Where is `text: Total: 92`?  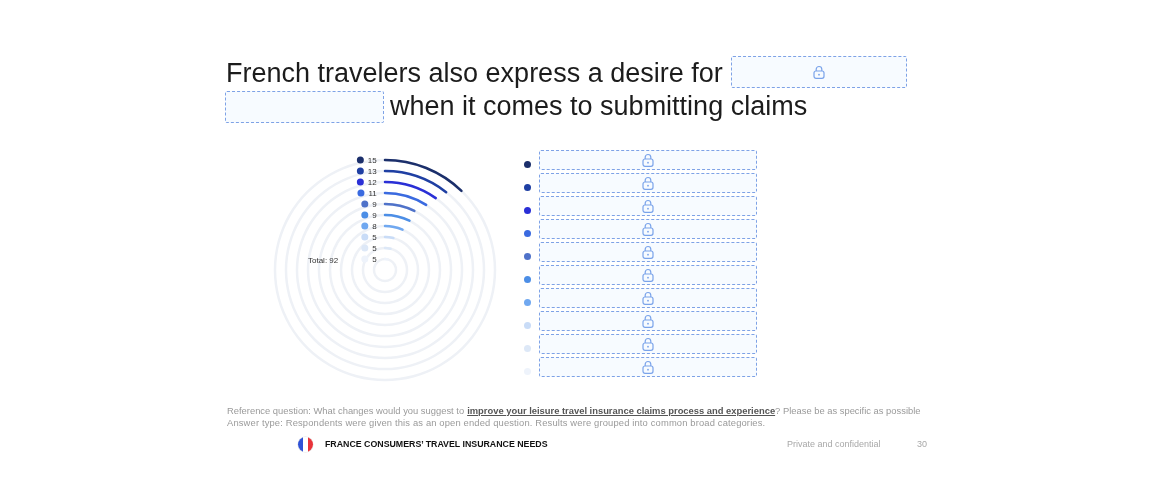
text: Total: 92 is located at coordinates (323, 260).